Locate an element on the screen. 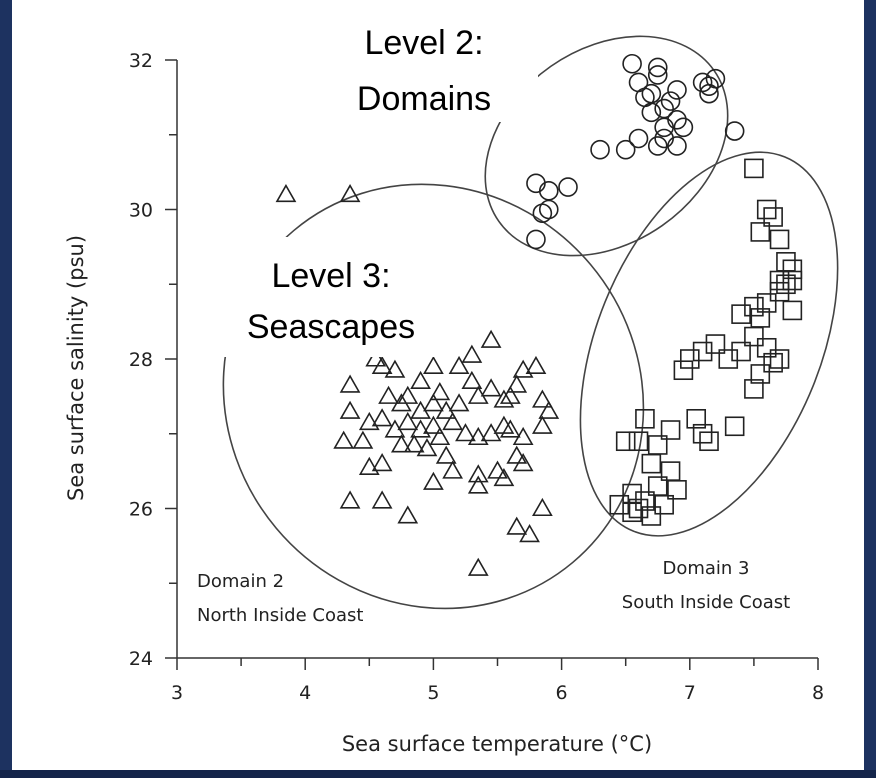 This screenshot has width=876, height=778. level2-label-line1: Level 2: is located at coordinates (423, 43).